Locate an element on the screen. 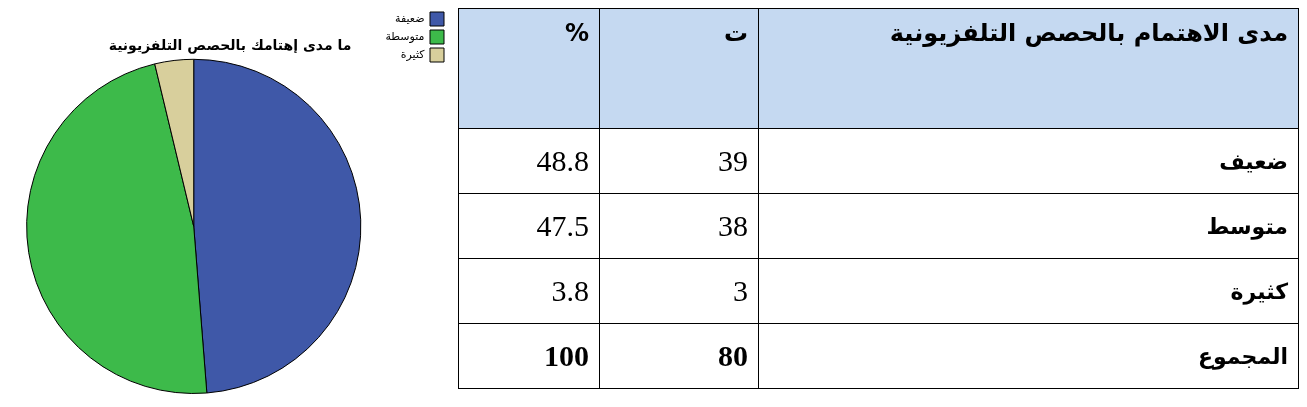  data-label: 3.8 is located at coordinates (529, 291).